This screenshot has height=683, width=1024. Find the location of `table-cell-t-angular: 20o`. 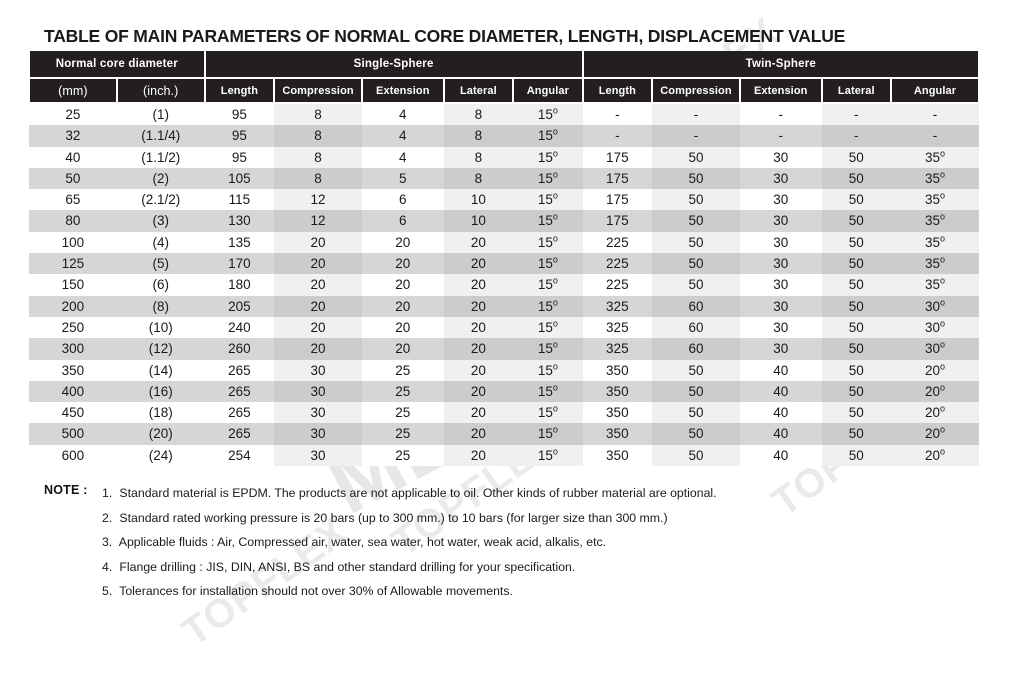

table-cell-t-angular: 20o is located at coordinates (935, 391).